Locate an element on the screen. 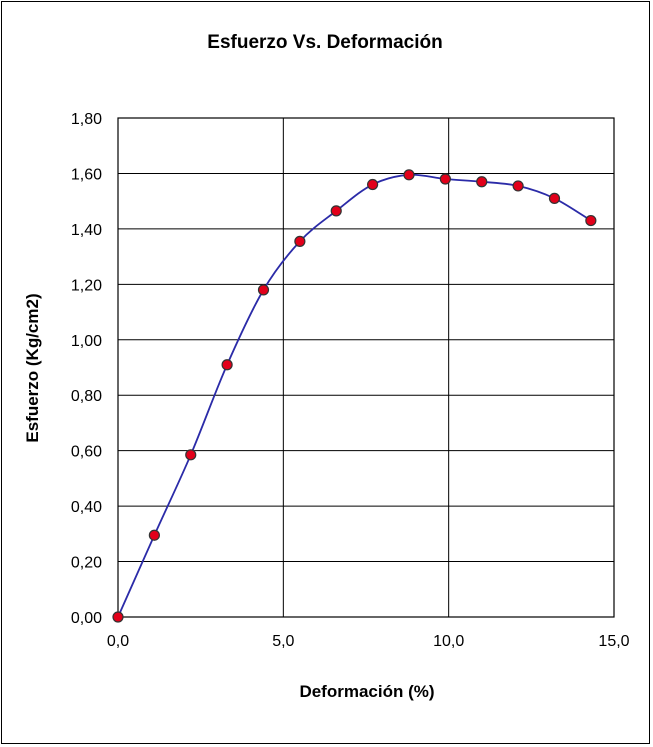 The height and width of the screenshot is (747, 653). x-tick-label: 15,0 is located at coordinates (613, 641).